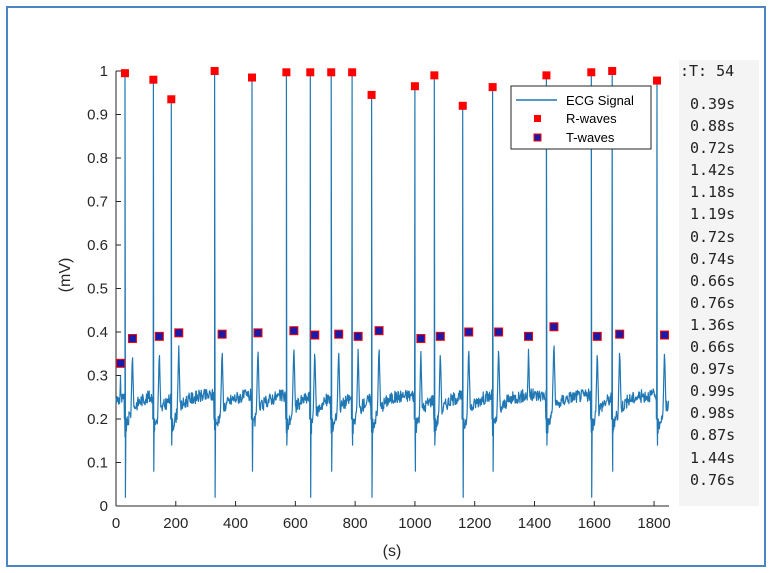  I want to click on y-axis-label: (mV), so click(65, 275).